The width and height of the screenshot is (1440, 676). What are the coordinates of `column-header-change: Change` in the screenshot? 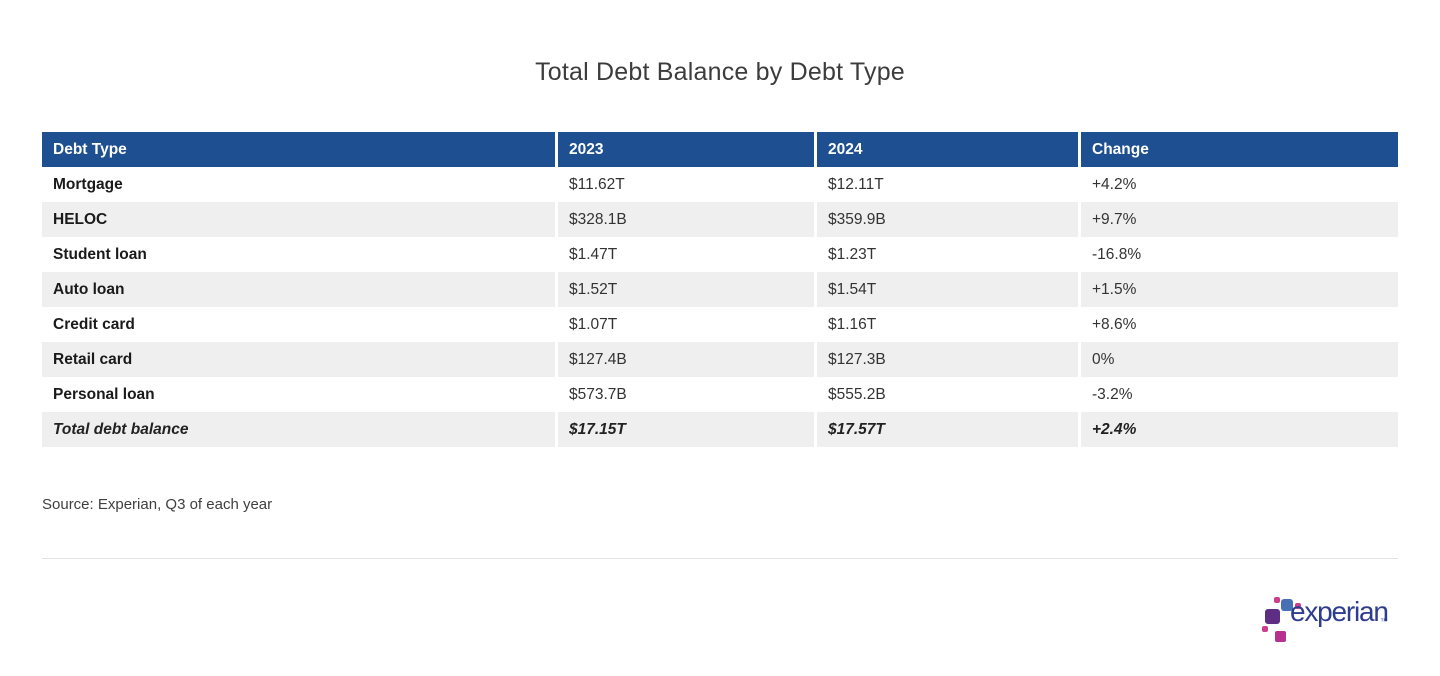 It's located at (1238, 149).